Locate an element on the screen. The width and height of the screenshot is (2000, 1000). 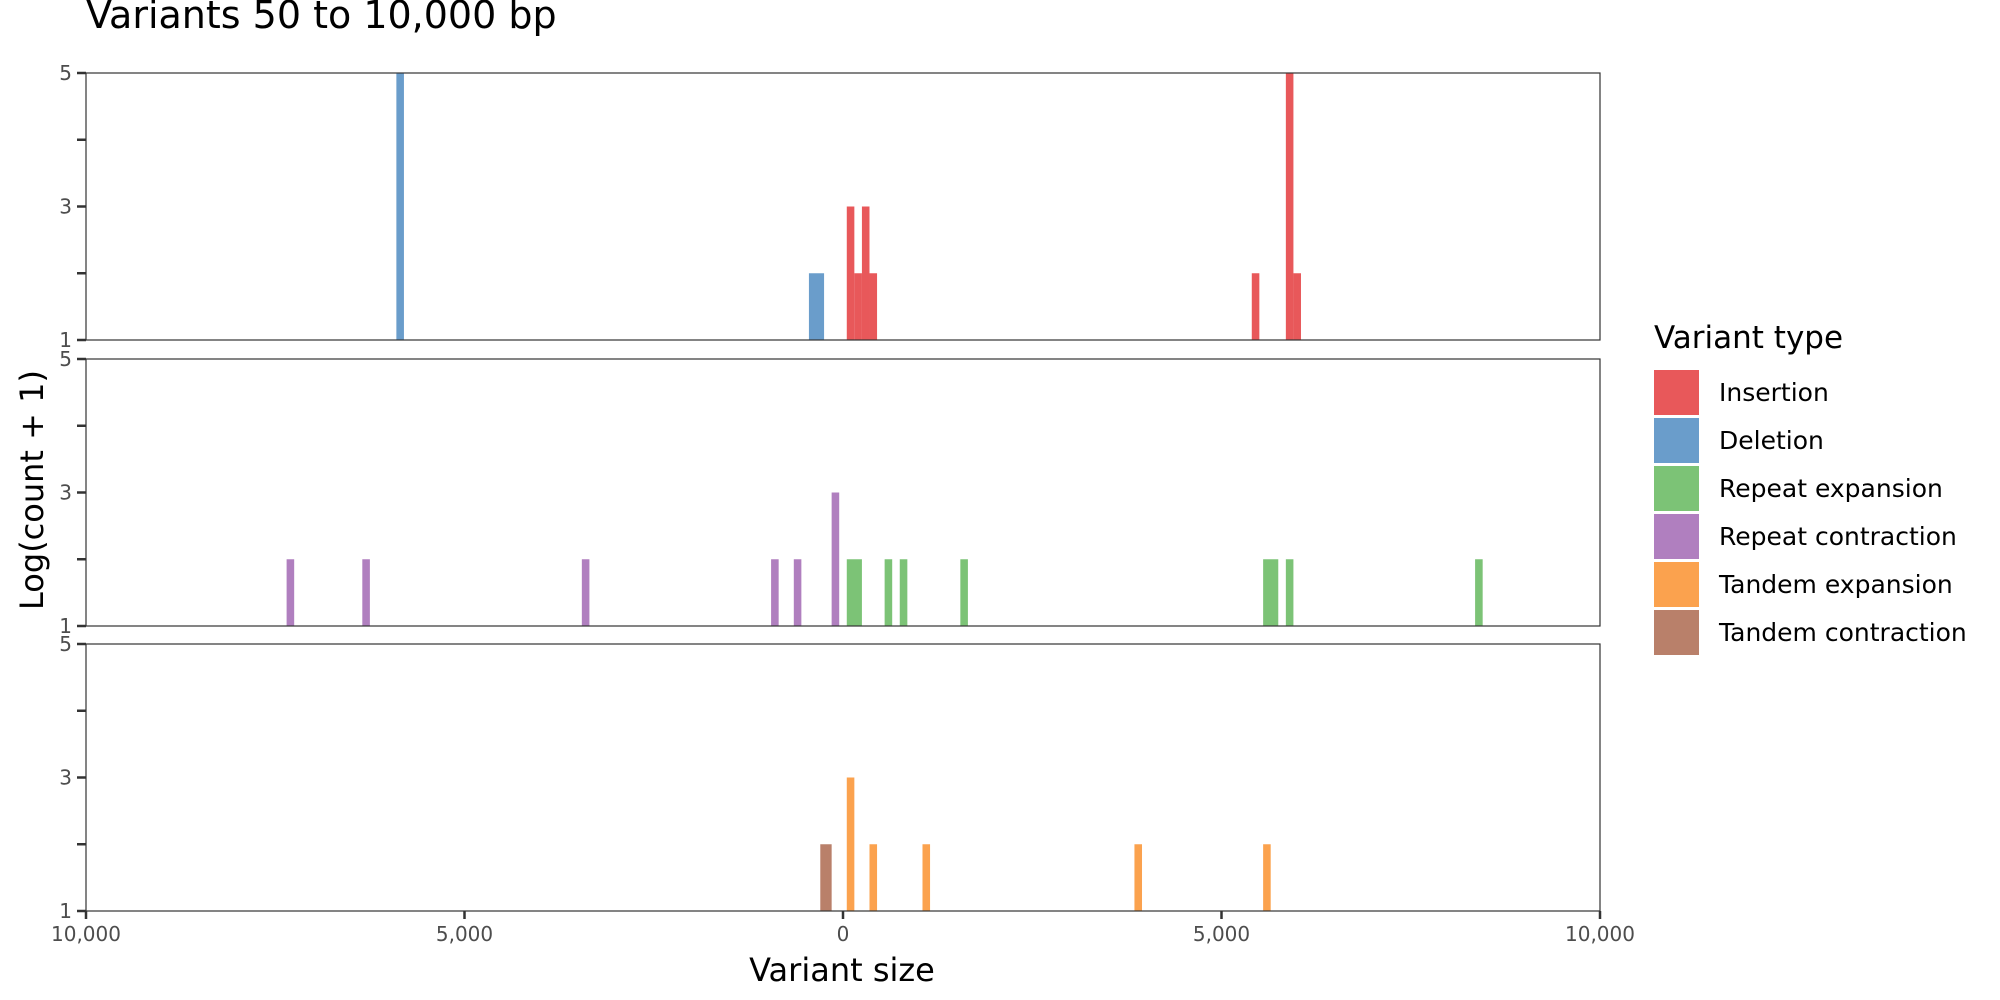
chart-title: Variants 50 to 10,000 bp is located at coordinates (321, 18).